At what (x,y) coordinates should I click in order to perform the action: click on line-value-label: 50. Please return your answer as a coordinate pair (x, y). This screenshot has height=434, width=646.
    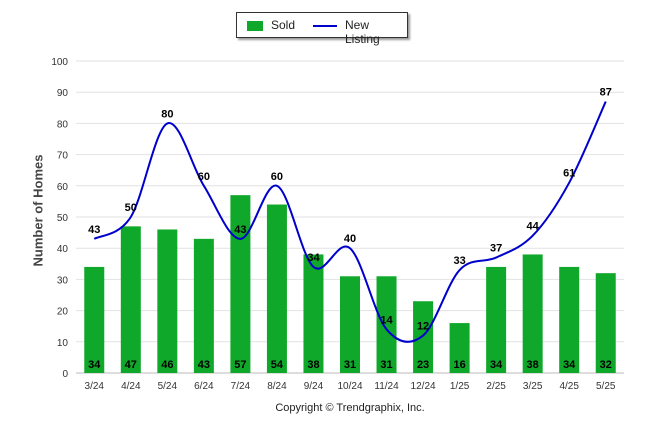
    Looking at the image, I should click on (131, 208).